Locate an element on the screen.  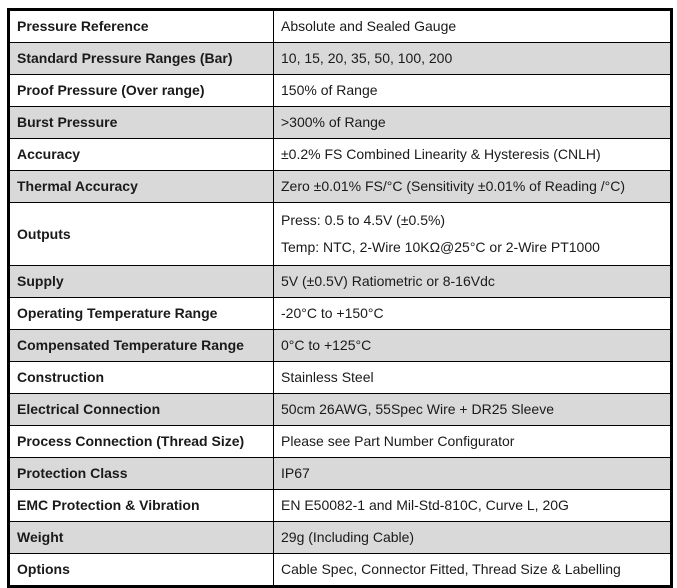
spec-label: Options is located at coordinates (141, 570).